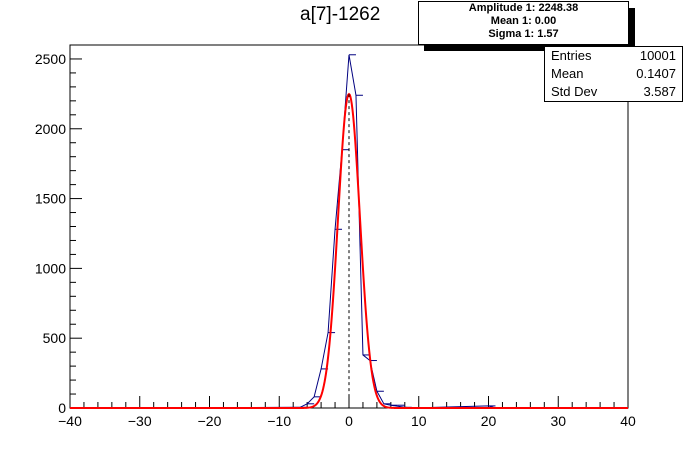  Describe the element at coordinates (50, 129) in the screenshot. I see `y-tick-label: 2000` at that location.